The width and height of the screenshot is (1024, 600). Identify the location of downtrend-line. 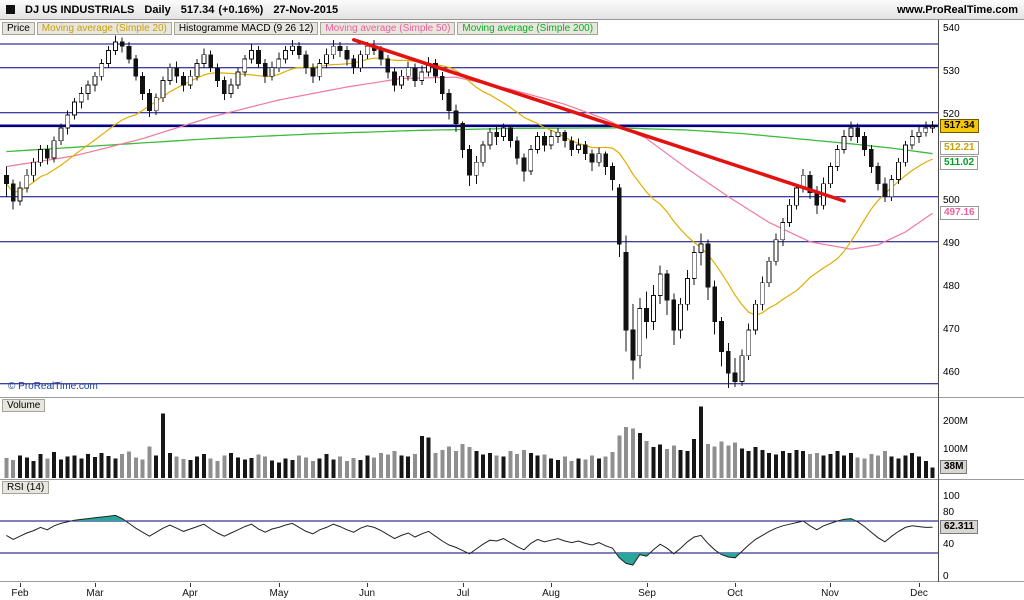
(598, 120).